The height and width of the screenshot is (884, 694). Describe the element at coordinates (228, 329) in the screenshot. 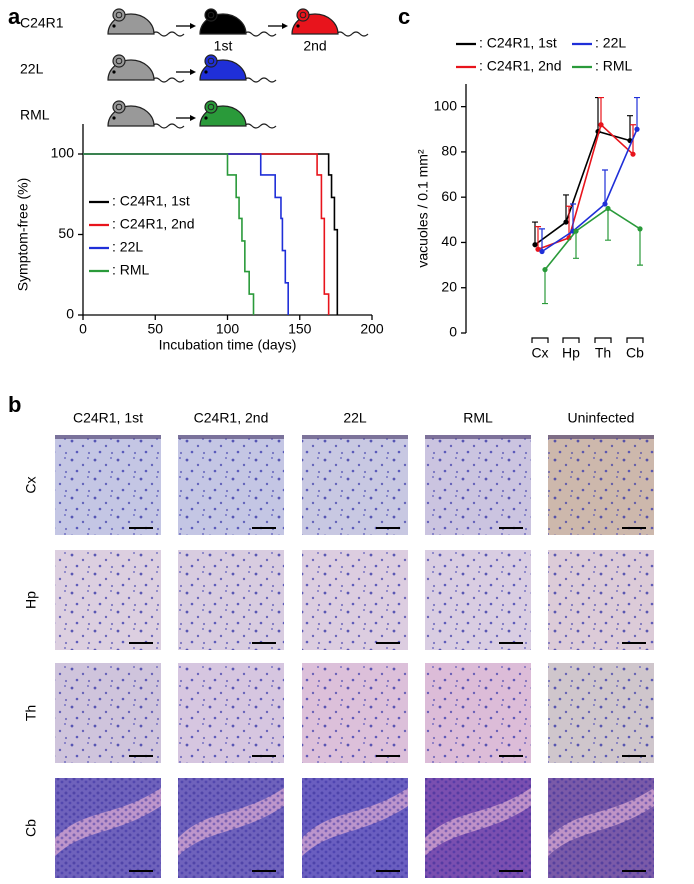

I see `x-tick-label: 100` at that location.